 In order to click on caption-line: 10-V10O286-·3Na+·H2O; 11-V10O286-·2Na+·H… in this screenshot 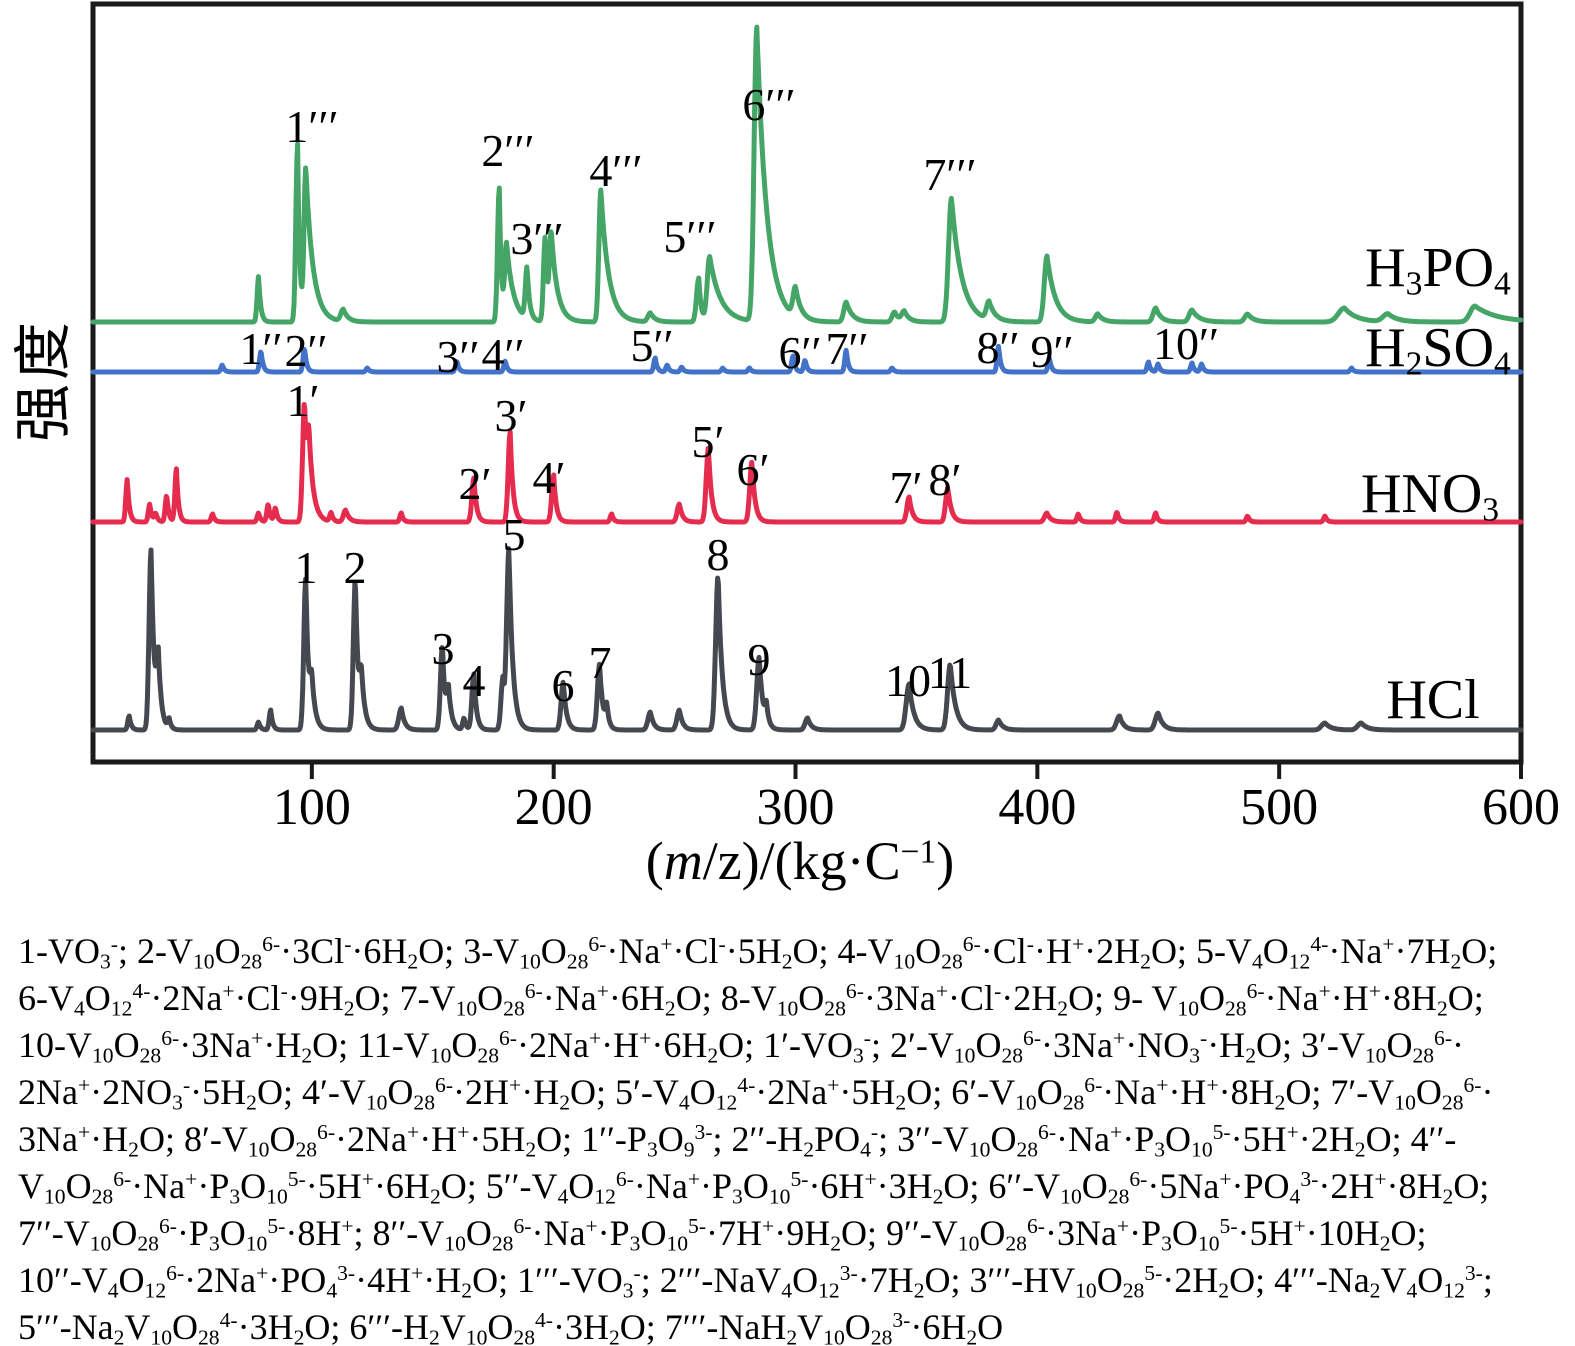, I will do `click(741, 1046)`.